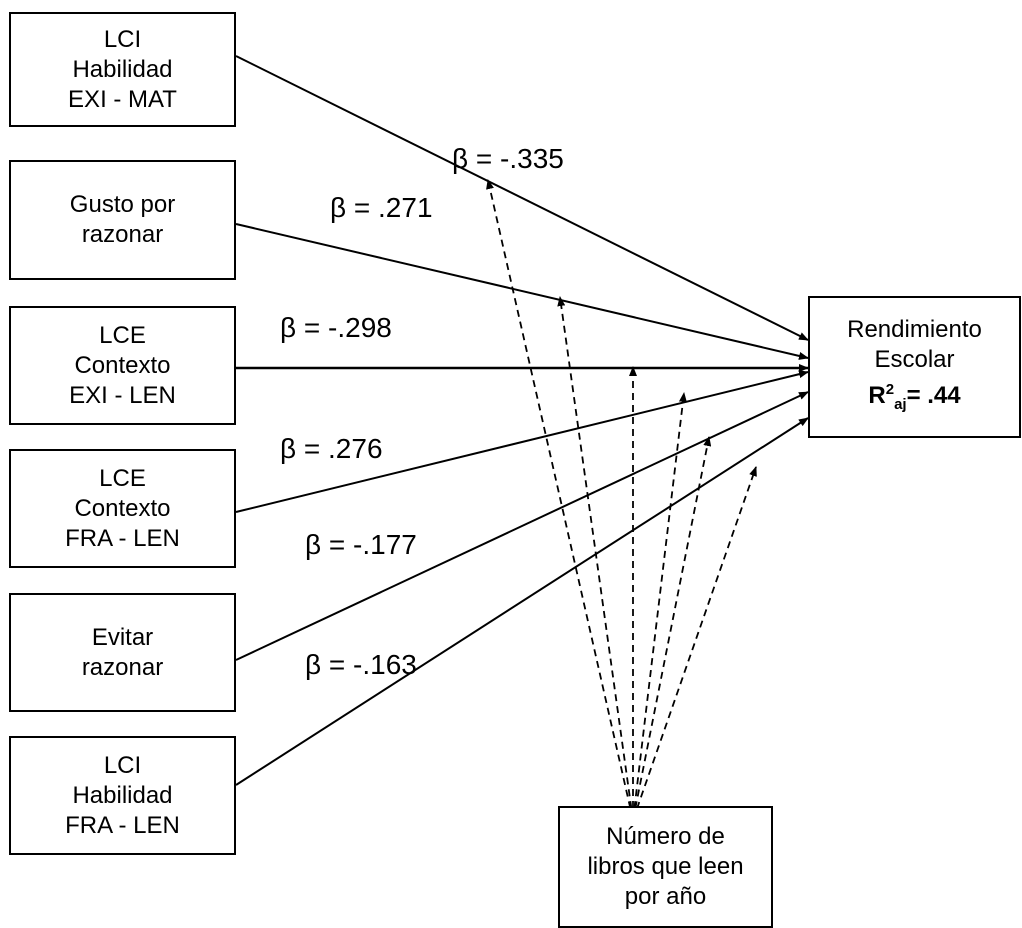  What do you see at coordinates (361, 664) in the screenshot?
I see `beta-label-6: β = -.163` at bounding box center [361, 664].